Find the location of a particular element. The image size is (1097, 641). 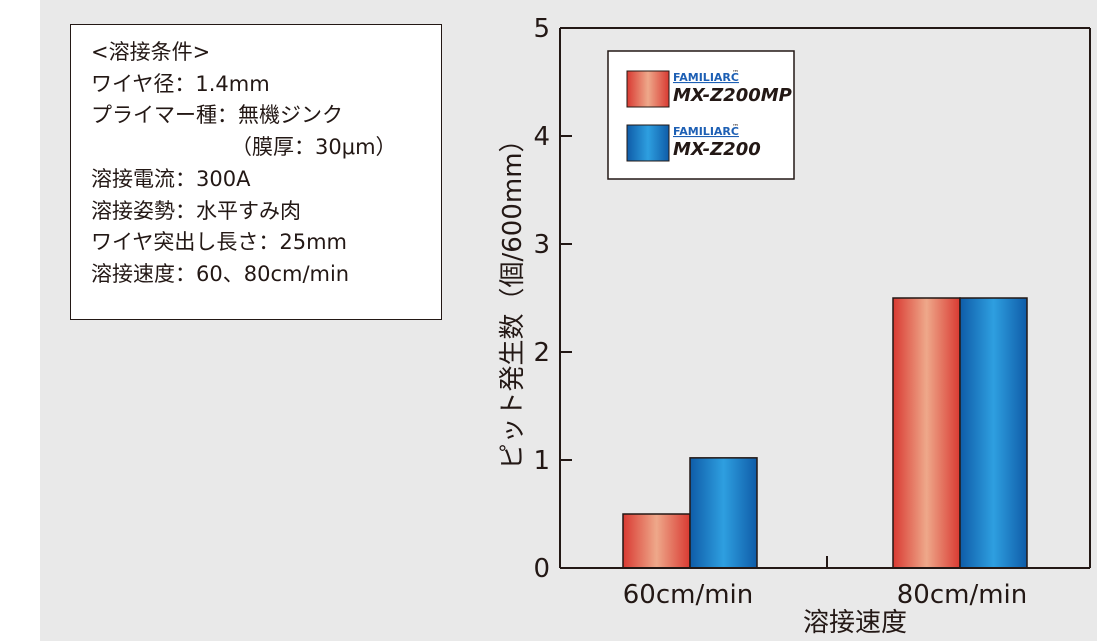

y-tick-label-2: 2 is located at coordinates (541, 353).